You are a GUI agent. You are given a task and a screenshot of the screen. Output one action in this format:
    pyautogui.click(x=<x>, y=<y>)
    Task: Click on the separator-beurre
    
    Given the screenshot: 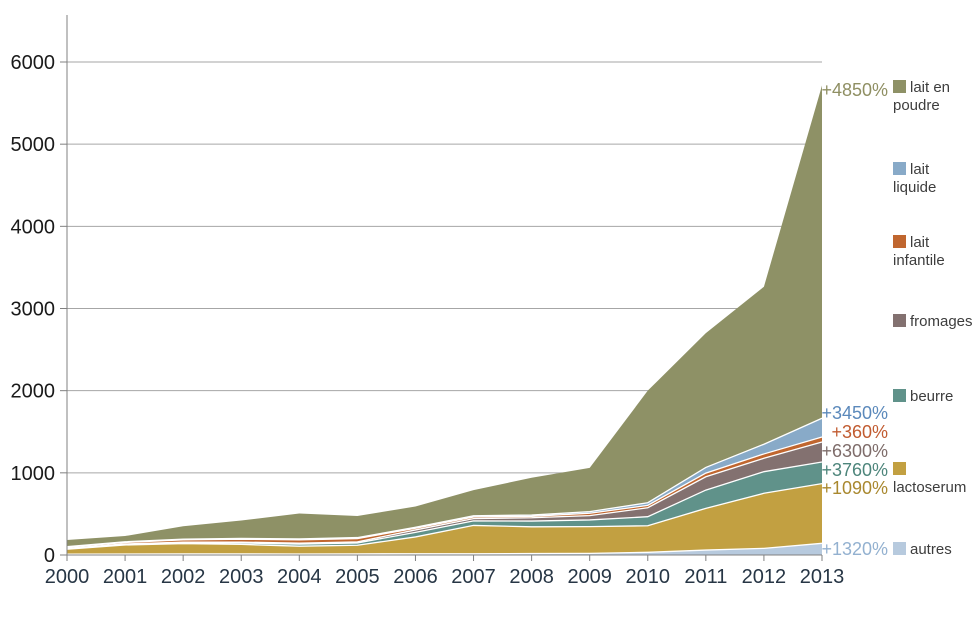 What is the action you would take?
    pyautogui.click(x=444, y=505)
    